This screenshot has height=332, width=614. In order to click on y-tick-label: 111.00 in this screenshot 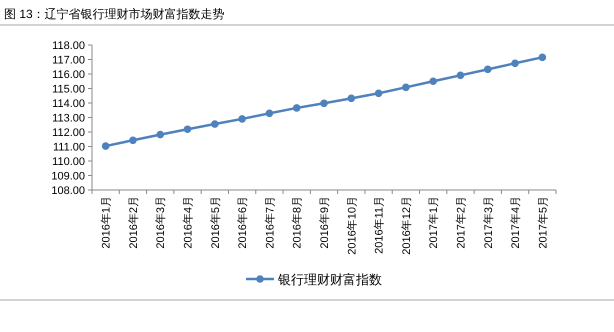, I will do `click(68, 148)`.